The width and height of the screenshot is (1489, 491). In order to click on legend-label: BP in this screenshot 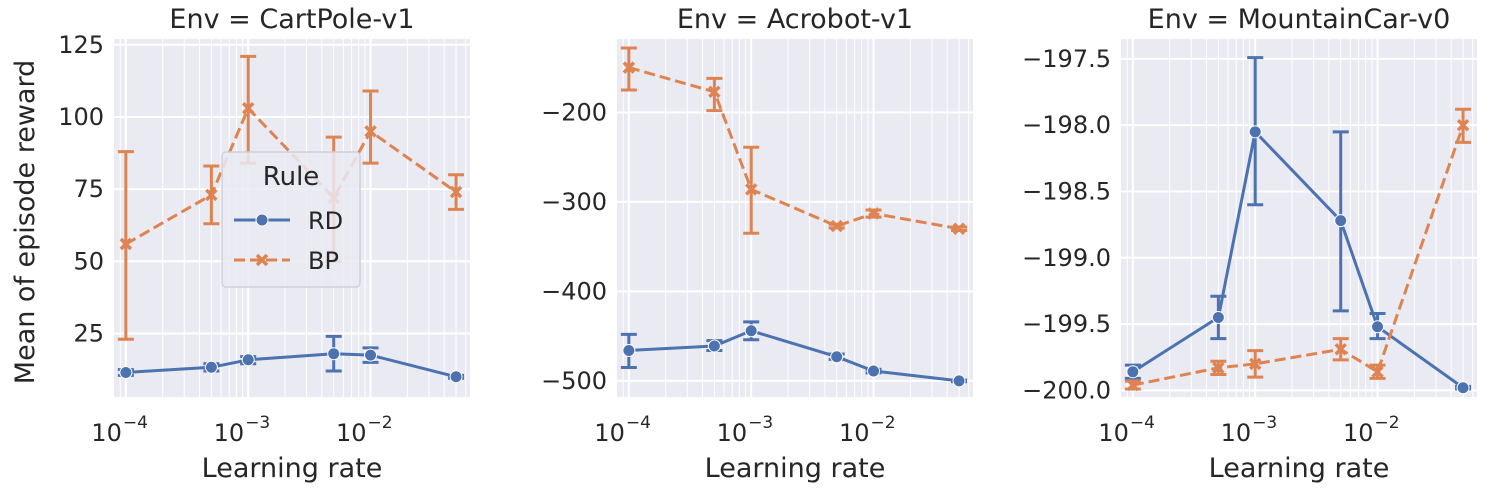, I will do `click(323, 261)`.